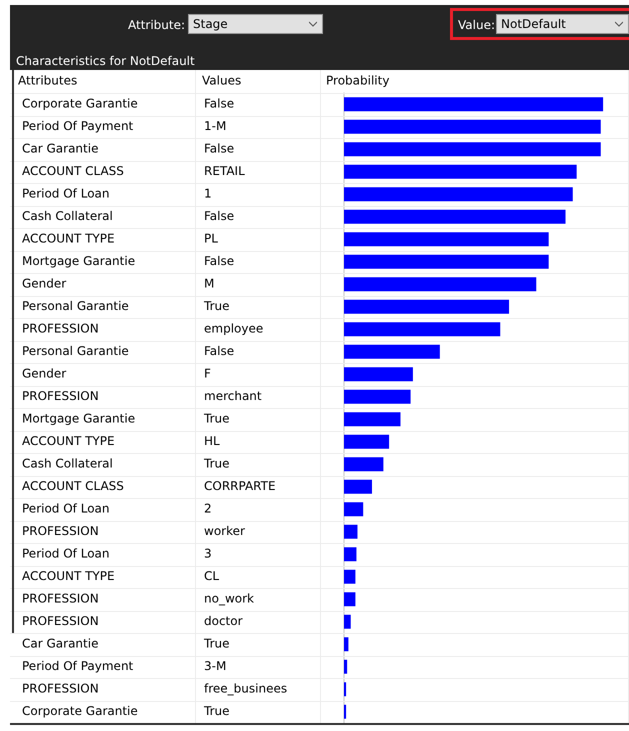  Describe the element at coordinates (358, 81) in the screenshot. I see `x-axis-title: Probability` at that location.